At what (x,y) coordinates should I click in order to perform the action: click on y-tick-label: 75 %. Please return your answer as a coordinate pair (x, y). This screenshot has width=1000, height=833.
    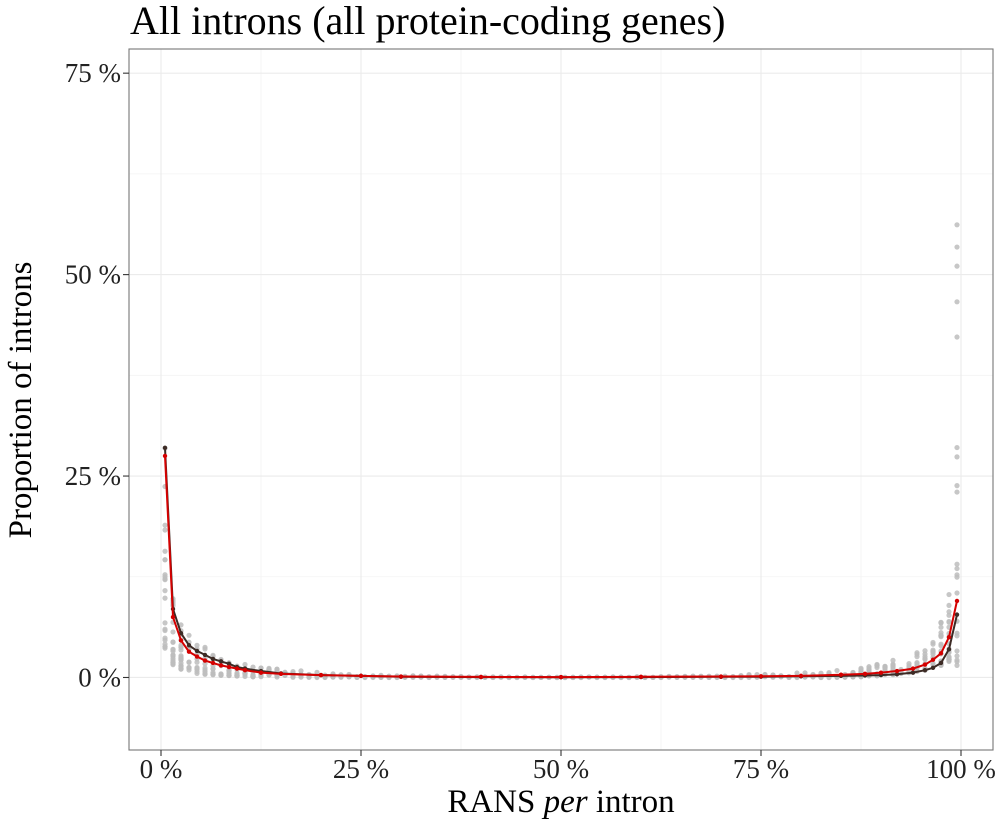
    Looking at the image, I should click on (93, 73).